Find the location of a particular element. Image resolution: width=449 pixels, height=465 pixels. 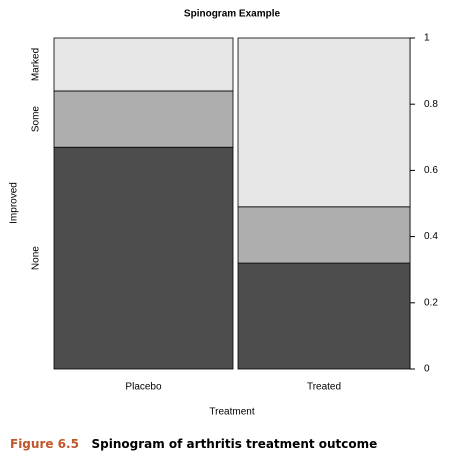

chart-title: Spinogram Example is located at coordinates (232, 14).